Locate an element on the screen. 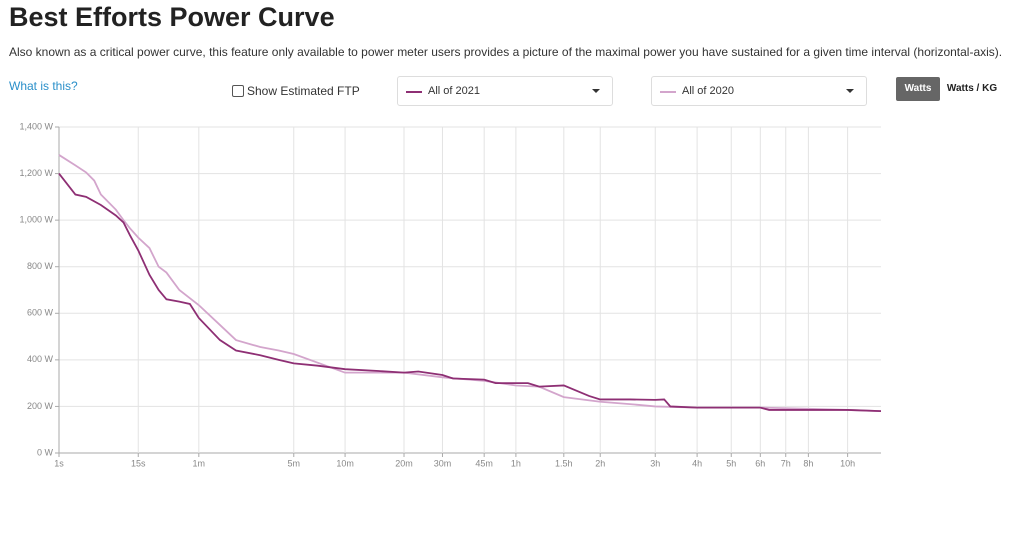  unit-button: Watts is located at coordinates (918, 89).